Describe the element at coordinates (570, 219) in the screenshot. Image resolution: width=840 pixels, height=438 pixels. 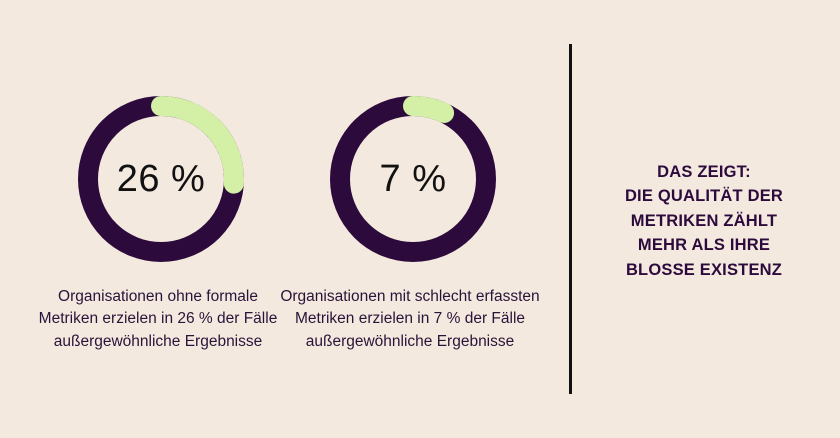
I see `vertical-divider` at that location.